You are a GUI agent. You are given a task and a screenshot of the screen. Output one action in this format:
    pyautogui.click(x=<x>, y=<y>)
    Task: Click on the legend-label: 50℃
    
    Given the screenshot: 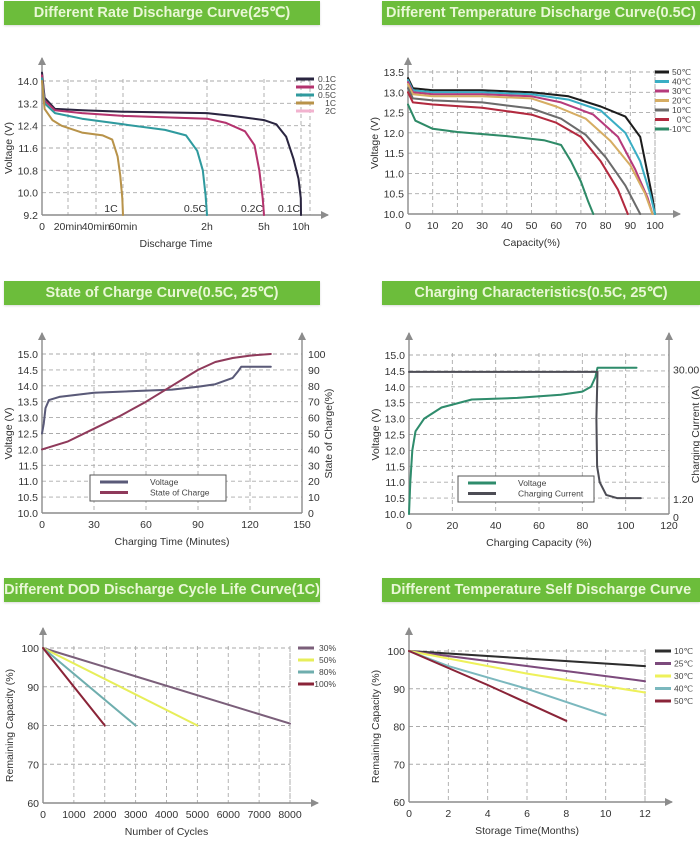 What is the action you would take?
    pyautogui.click(x=681, y=72)
    